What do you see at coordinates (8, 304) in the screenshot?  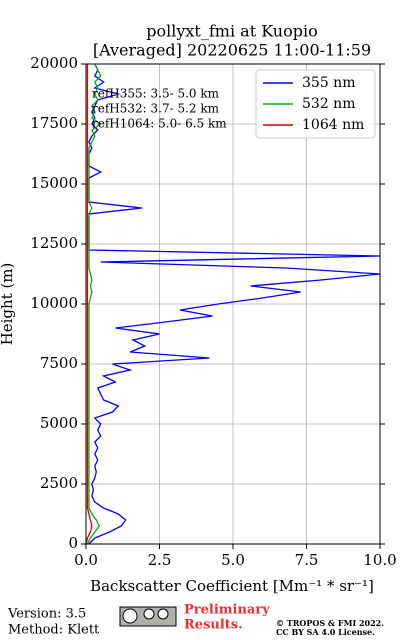 I see `y-axis-label: Height (m)` at bounding box center [8, 304].